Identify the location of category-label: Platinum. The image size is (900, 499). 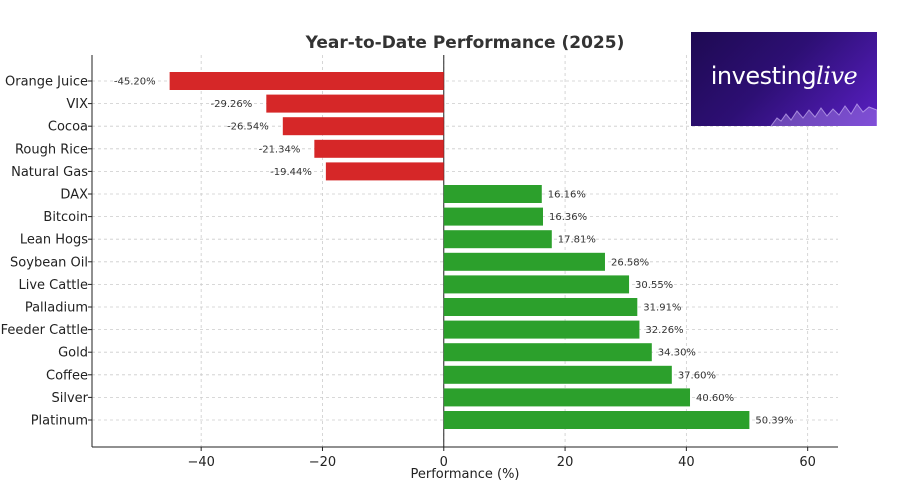
(59, 421).